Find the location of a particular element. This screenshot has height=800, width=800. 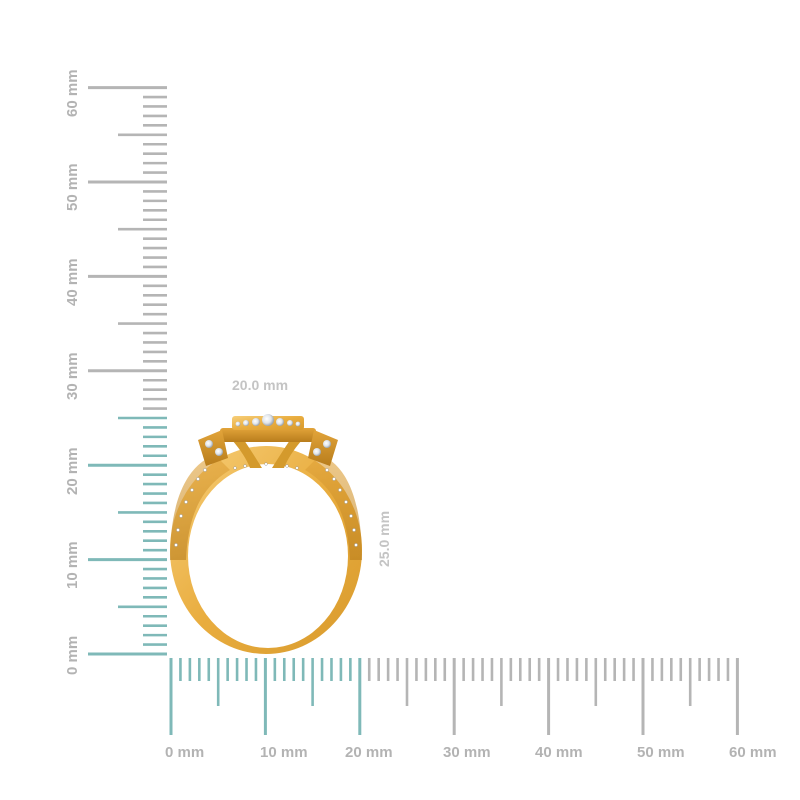

ring-band is located at coordinates (266, 550).